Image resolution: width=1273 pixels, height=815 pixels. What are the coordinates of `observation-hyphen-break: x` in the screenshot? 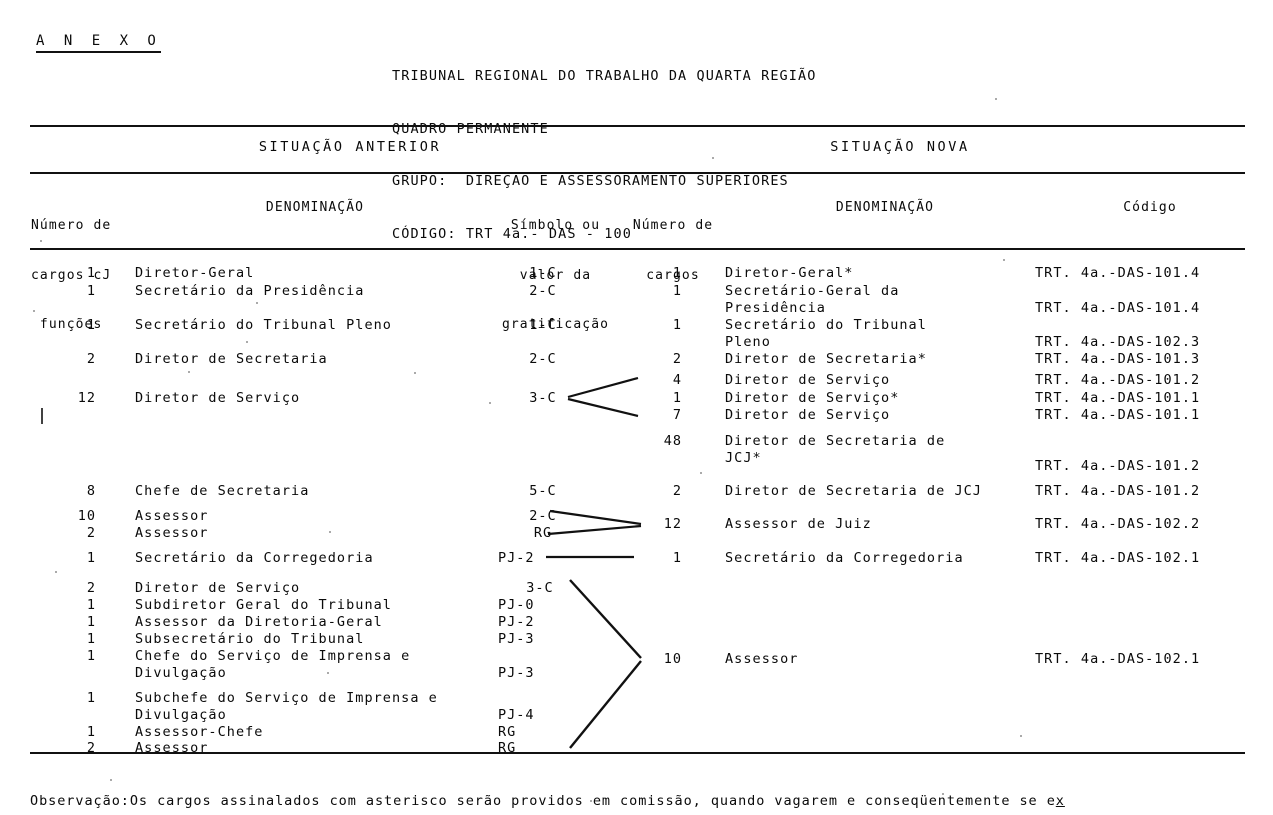 It's located at (1060, 801).